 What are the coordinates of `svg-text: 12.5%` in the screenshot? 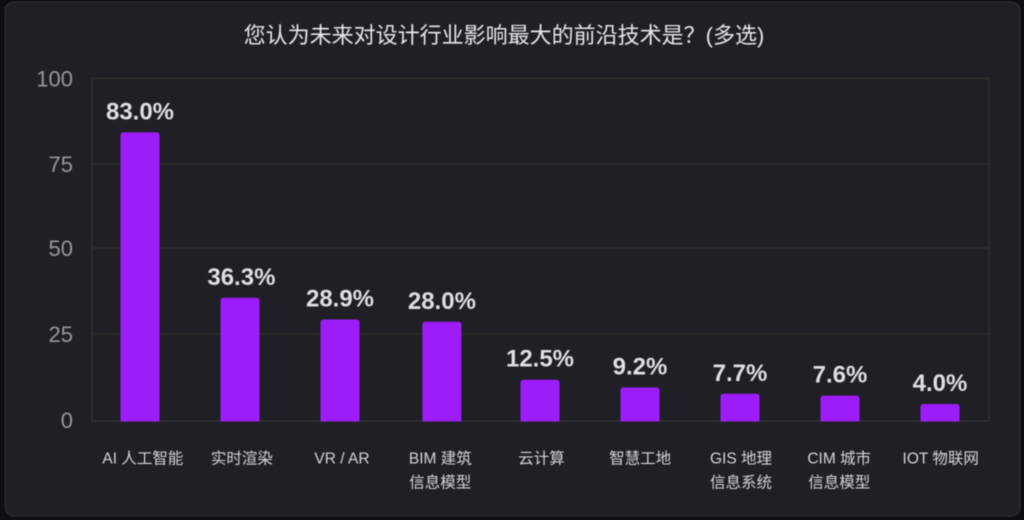 It's located at (540, 359).